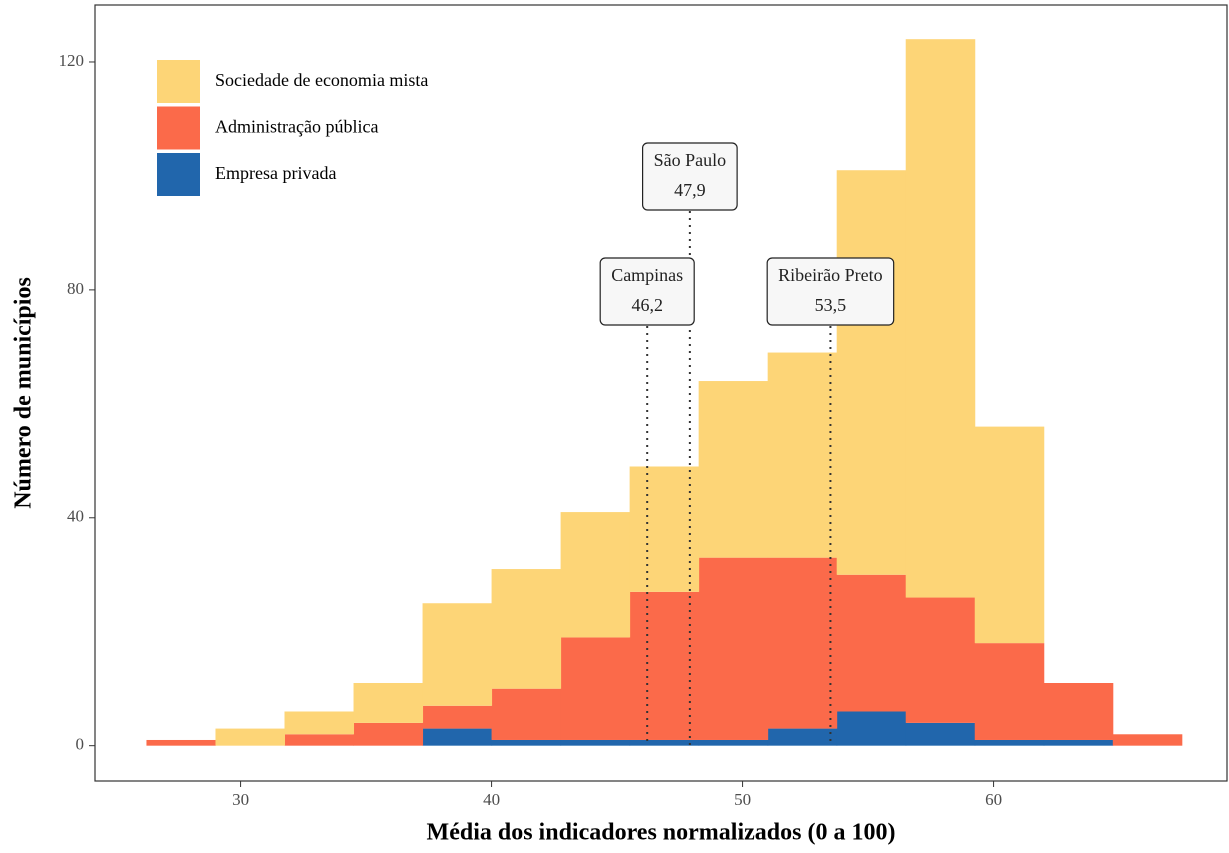 This screenshot has width=1229, height=853. Describe the element at coordinates (321, 80) in the screenshot. I see `legend-label: Sociedade de economia mista` at that location.